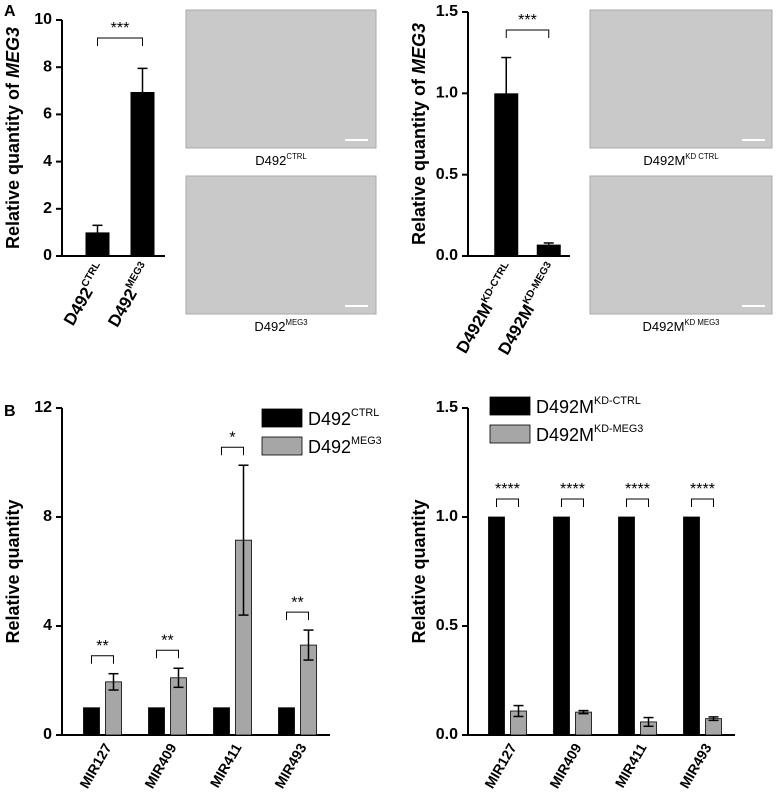 The width and height of the screenshot is (777, 806). I want to click on legend-label-sup: KD-CTRL, so click(617, 401).